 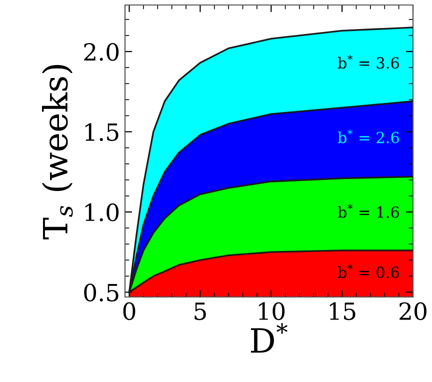 What do you see at coordinates (368, 61) in the screenshot?
I see `series-label: b$^{*}$ = 3.6` at bounding box center [368, 61].